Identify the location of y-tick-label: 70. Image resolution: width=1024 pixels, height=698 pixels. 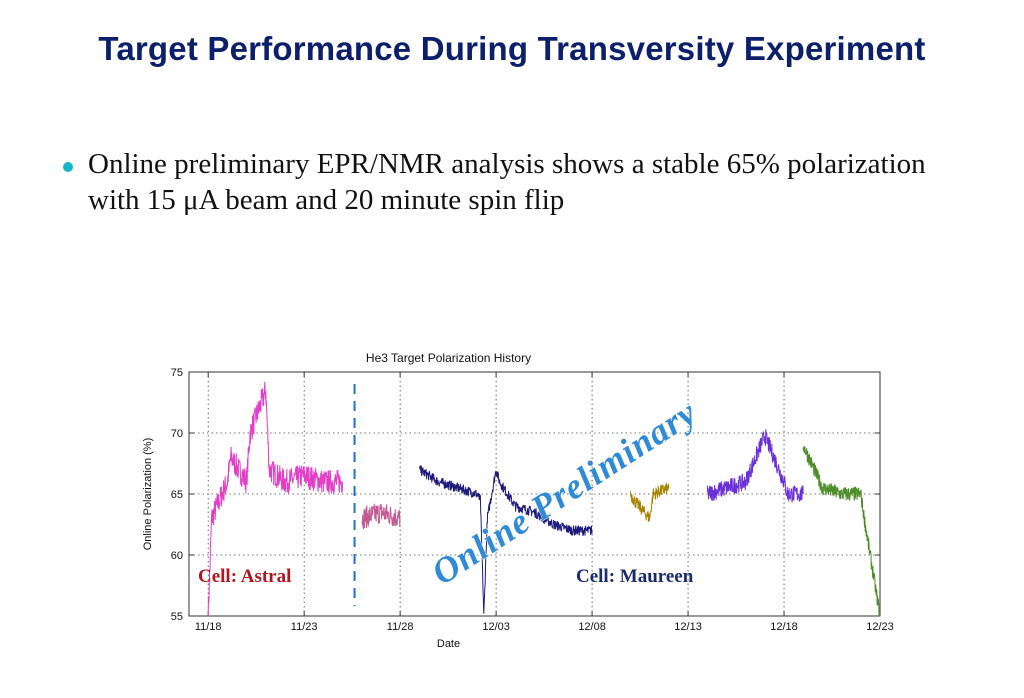
(177, 434).